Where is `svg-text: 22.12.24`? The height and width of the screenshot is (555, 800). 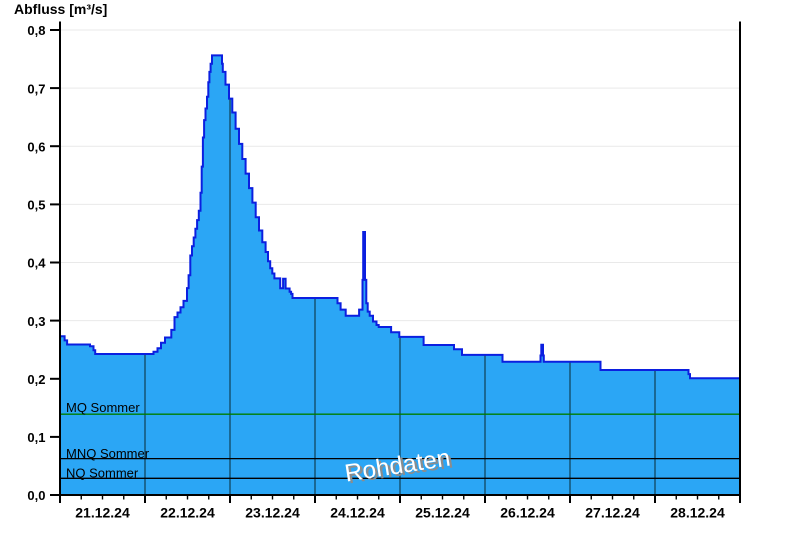 svg-text: 22.12.24 is located at coordinates (187, 513).